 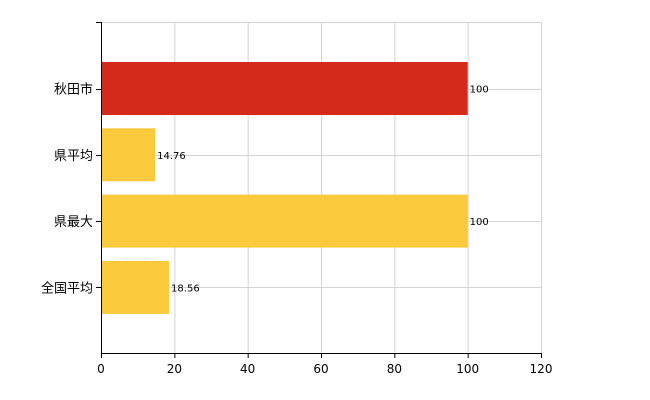 I want to click on x-tick-label: 60, so click(x=320, y=369).